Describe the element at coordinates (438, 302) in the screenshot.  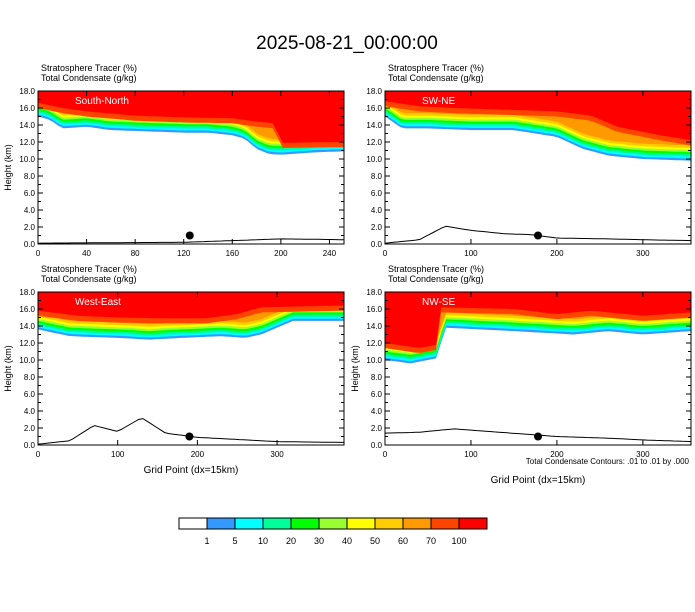
I see `panel-label: NW-SE` at that location.